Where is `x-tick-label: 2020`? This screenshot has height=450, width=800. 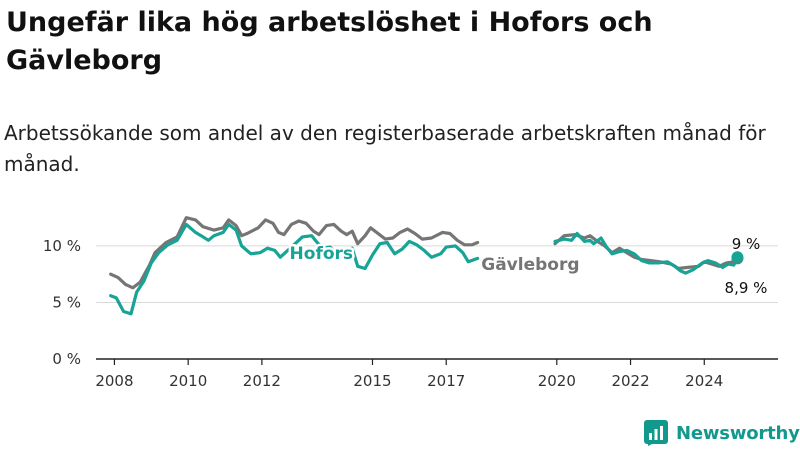
x-tick-label: 2020 is located at coordinates (557, 381).